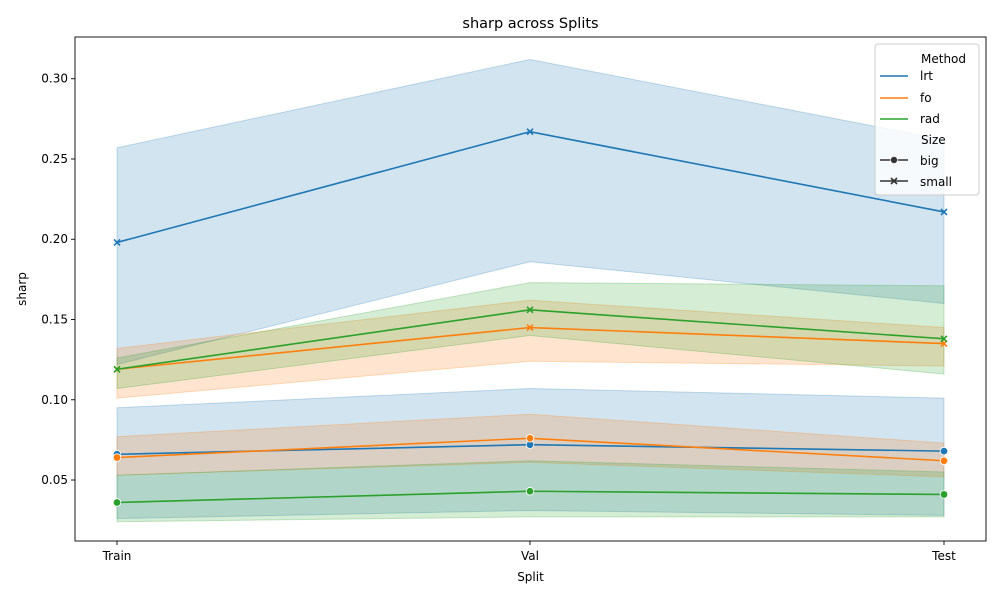 Image resolution: width=1000 pixels, height=600 pixels. I want to click on y-axis: 0.05 0.10 0.15 0.20 0.25 0.30, so click(58, 279).